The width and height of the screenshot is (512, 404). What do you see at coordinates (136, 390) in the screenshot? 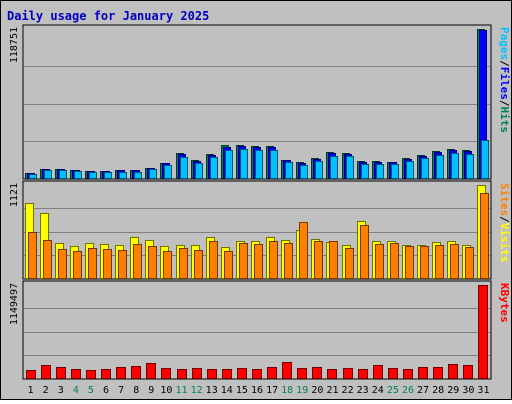
I see `x-tick-day-8: 8` at bounding box center [136, 390].